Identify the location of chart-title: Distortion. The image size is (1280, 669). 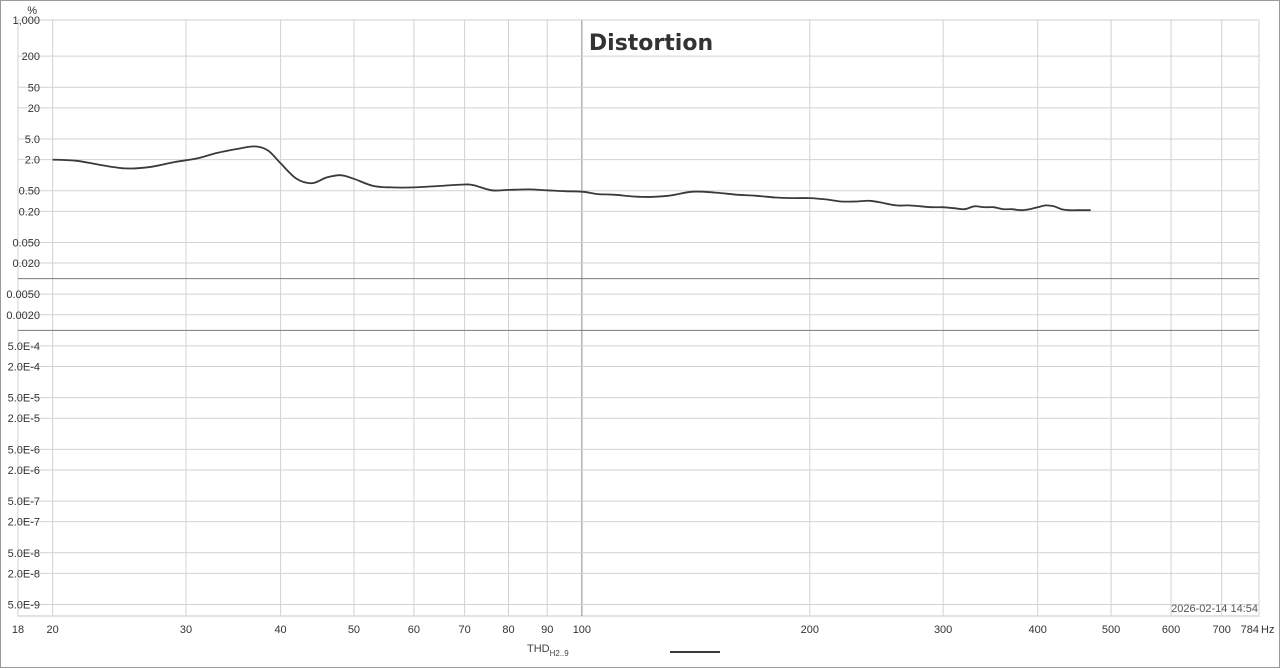
(651, 43).